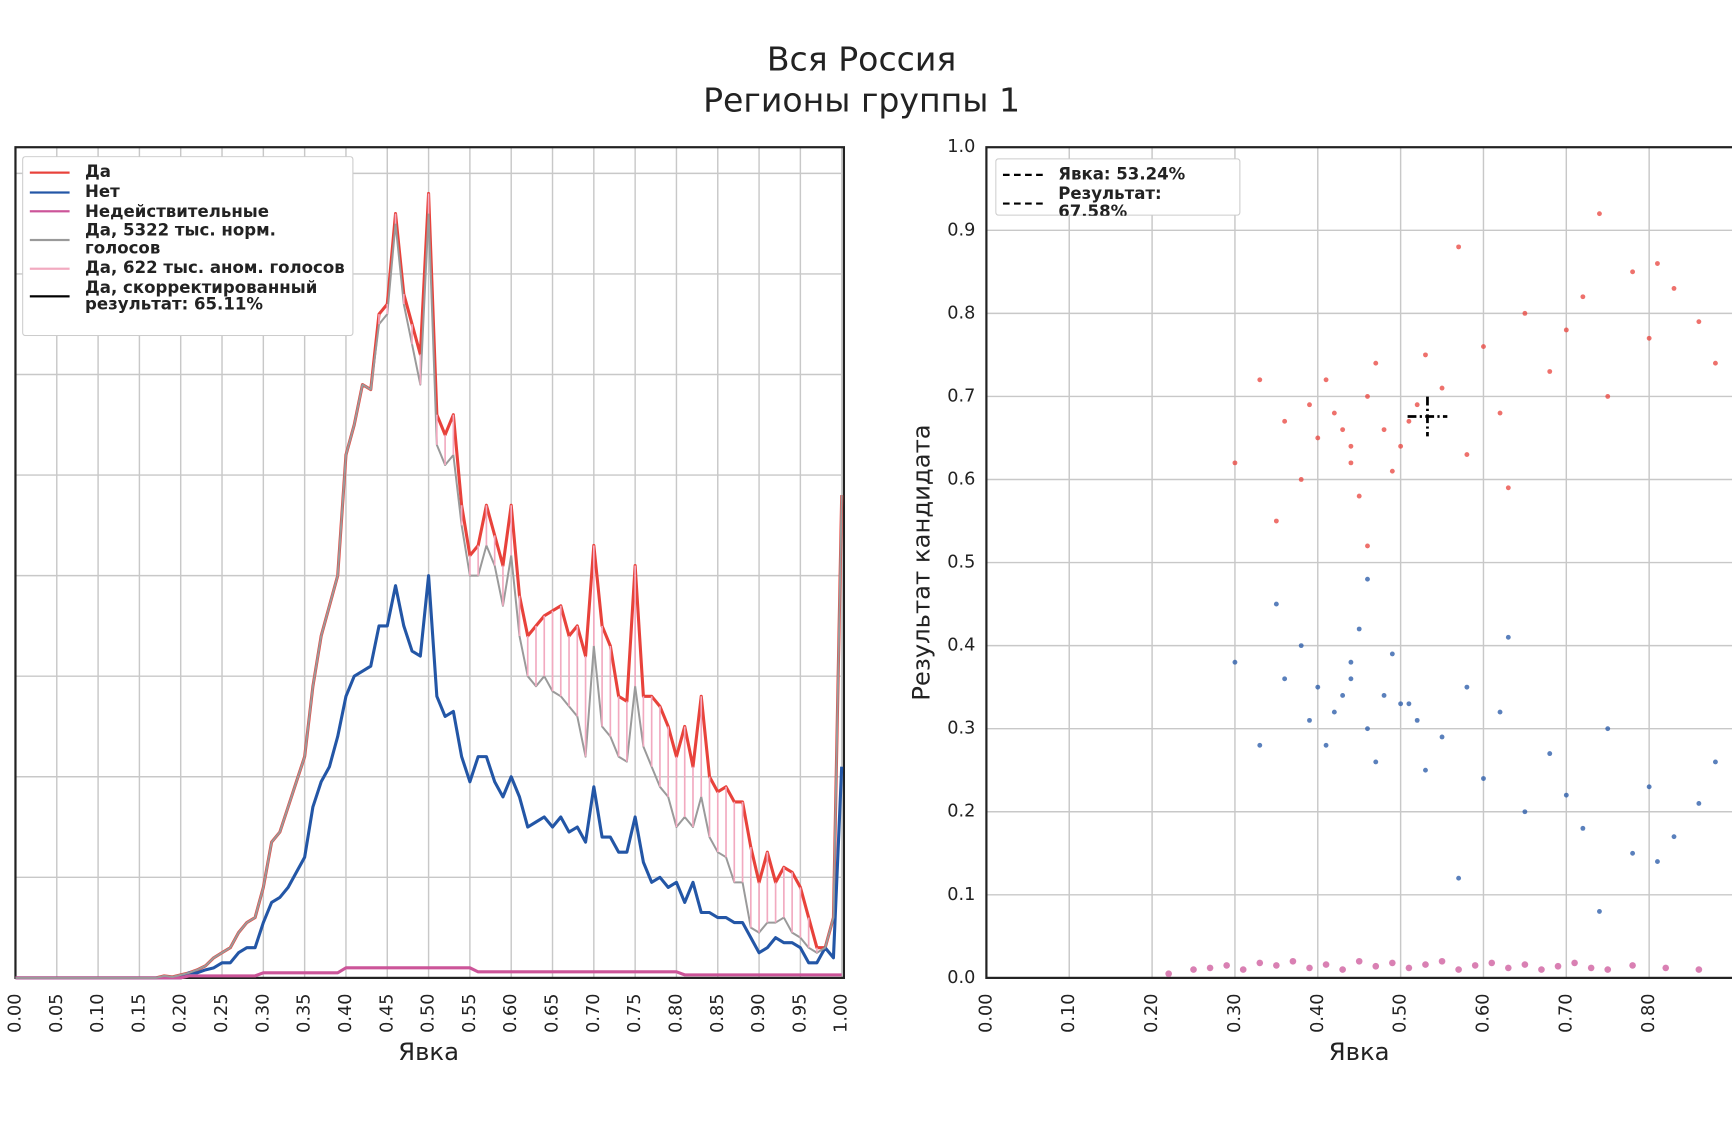  What do you see at coordinates (961, 313) in the screenshot?
I see `y-tick-label: 0.8` at bounding box center [961, 313].